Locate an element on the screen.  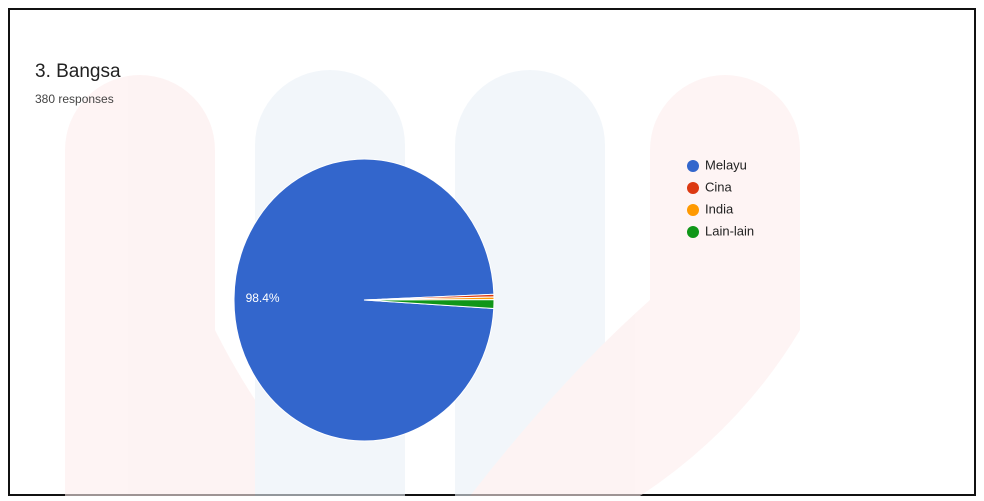
chart-title: 3. Bangsa is located at coordinates (78, 71).